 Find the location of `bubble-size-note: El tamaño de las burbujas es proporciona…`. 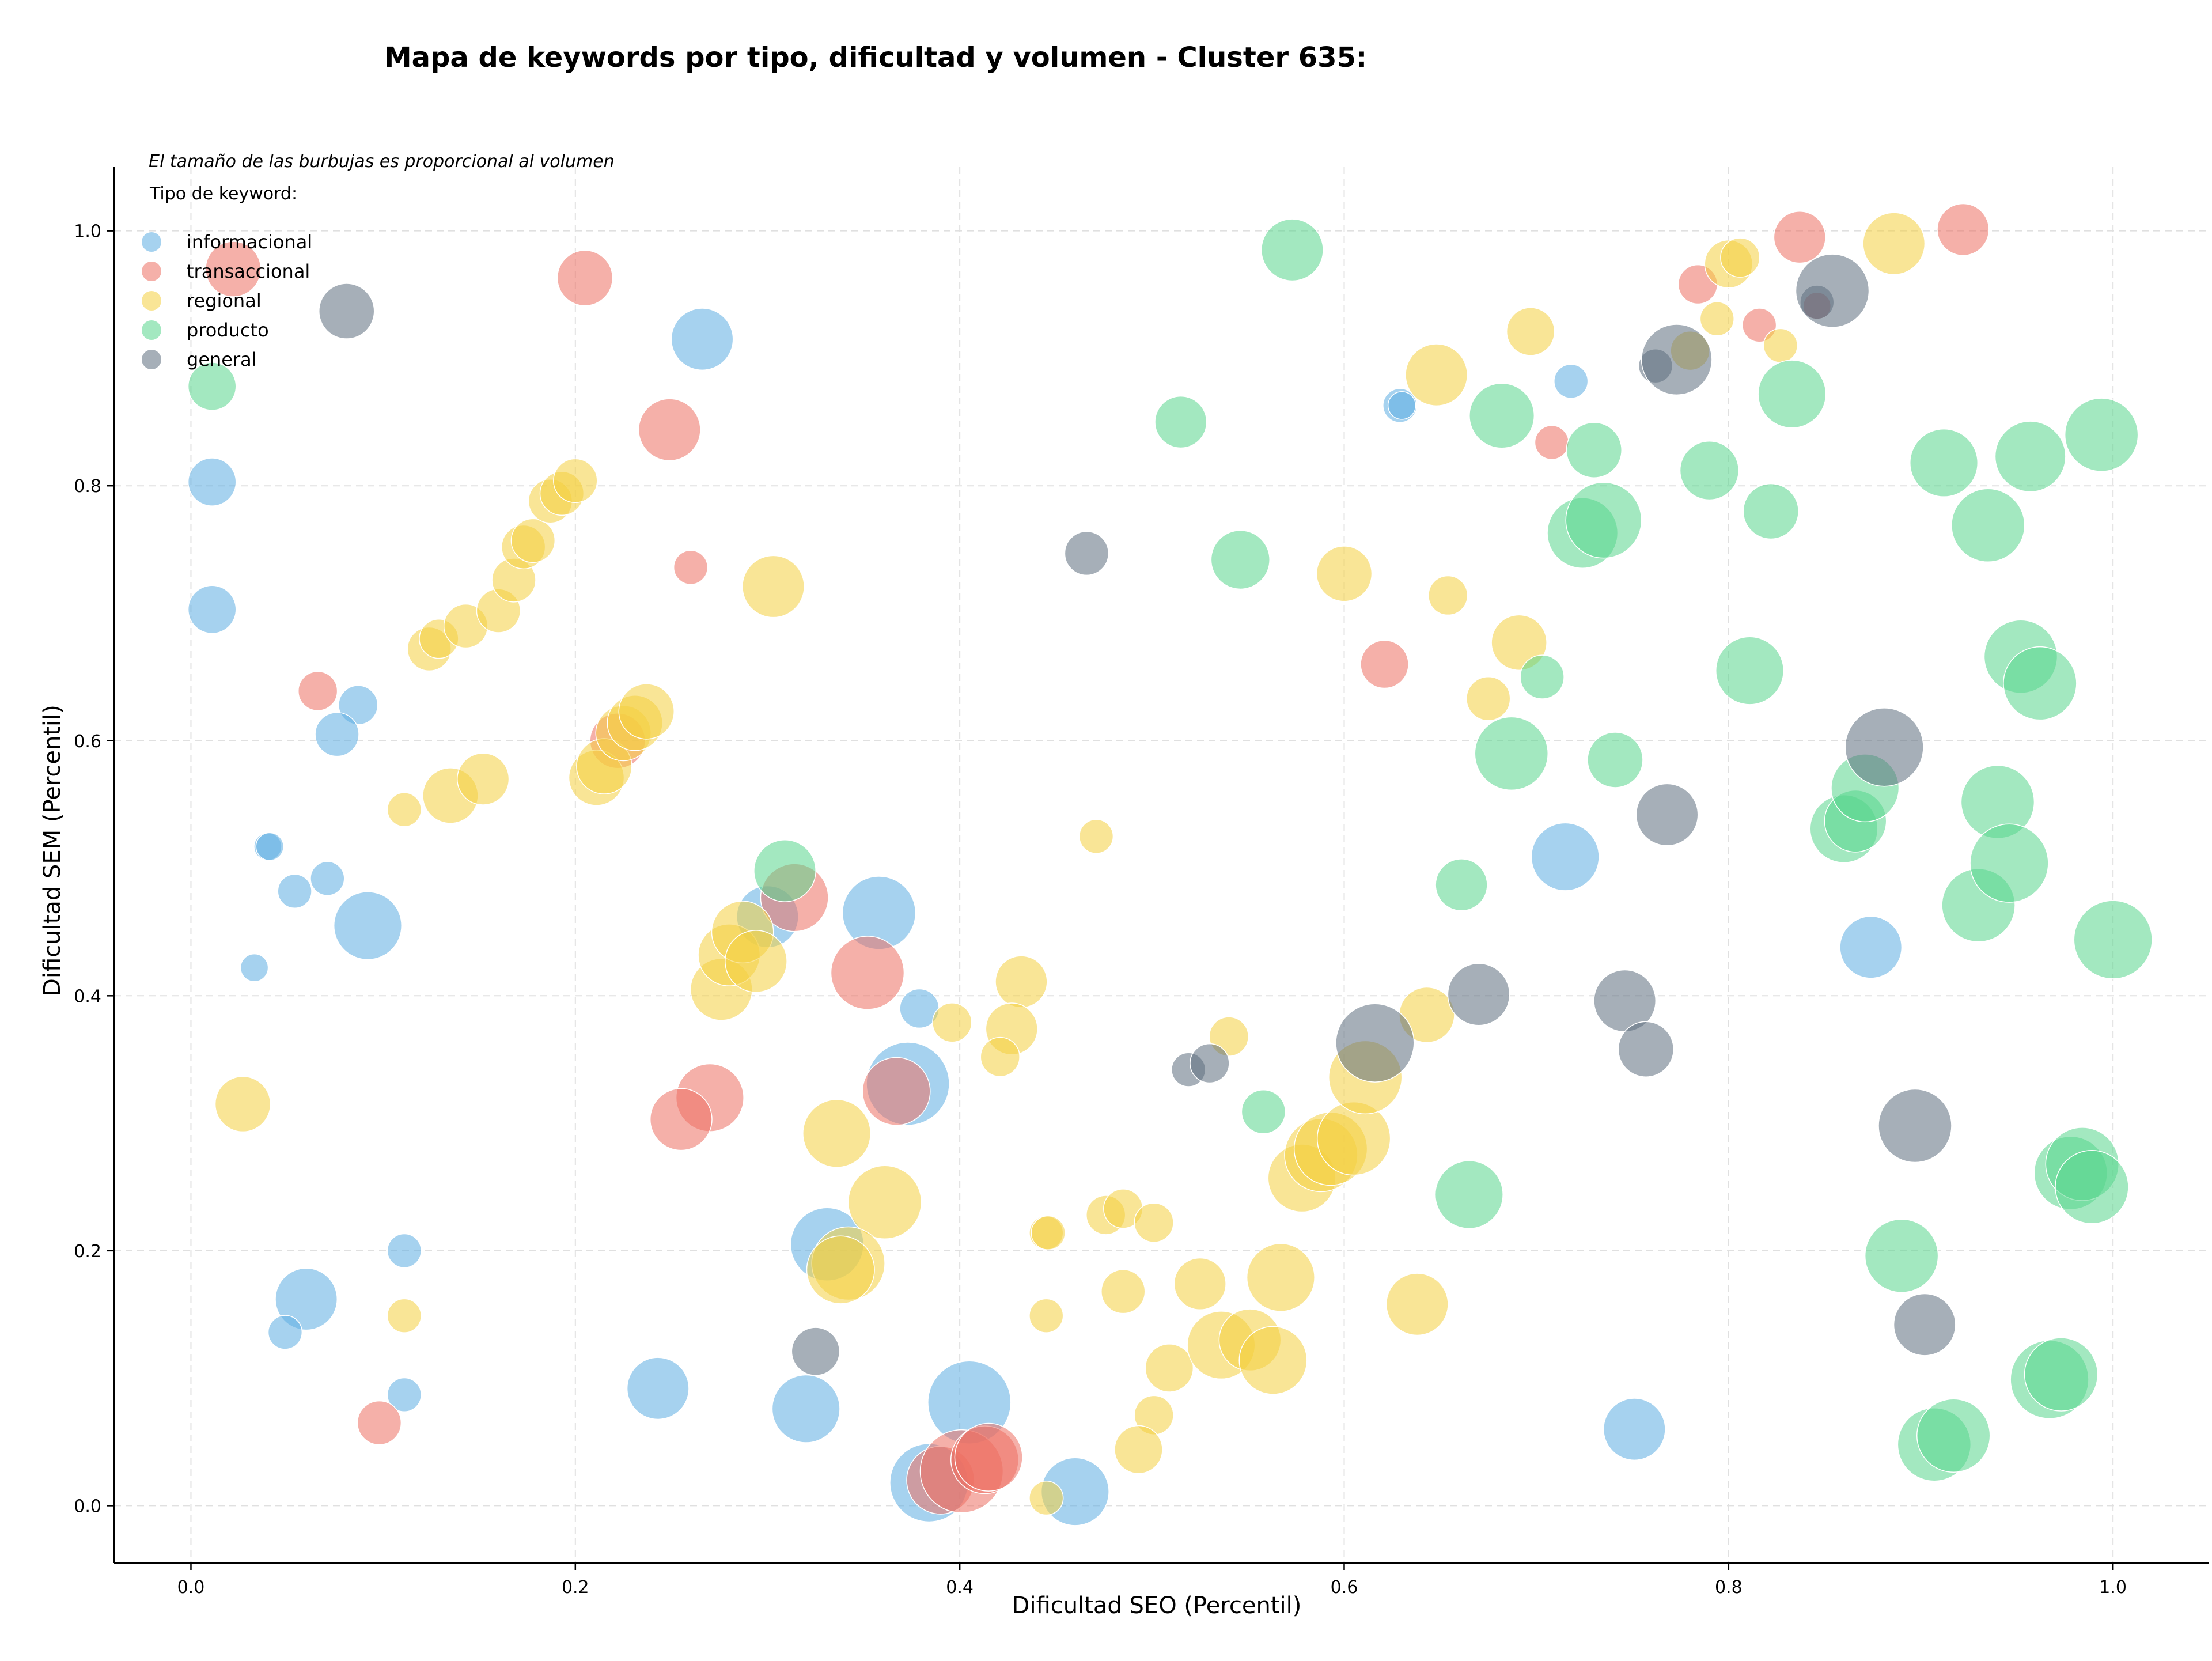

bubble-size-note: El tamaño de las burbujas es proporciona… is located at coordinates (382, 162).